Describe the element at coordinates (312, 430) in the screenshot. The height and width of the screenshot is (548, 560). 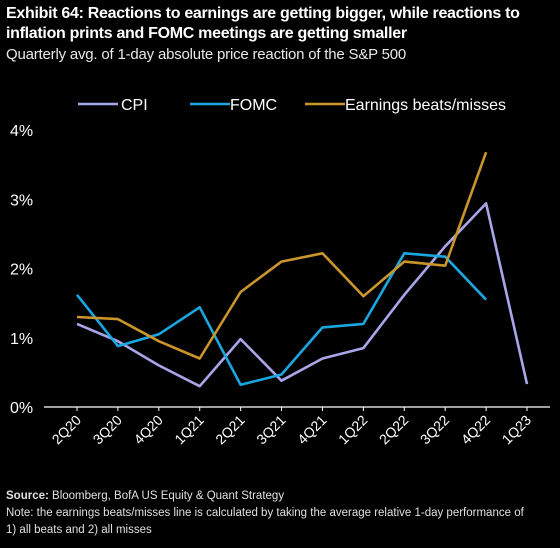
I see `x-tick-label: 4Q21` at that location.